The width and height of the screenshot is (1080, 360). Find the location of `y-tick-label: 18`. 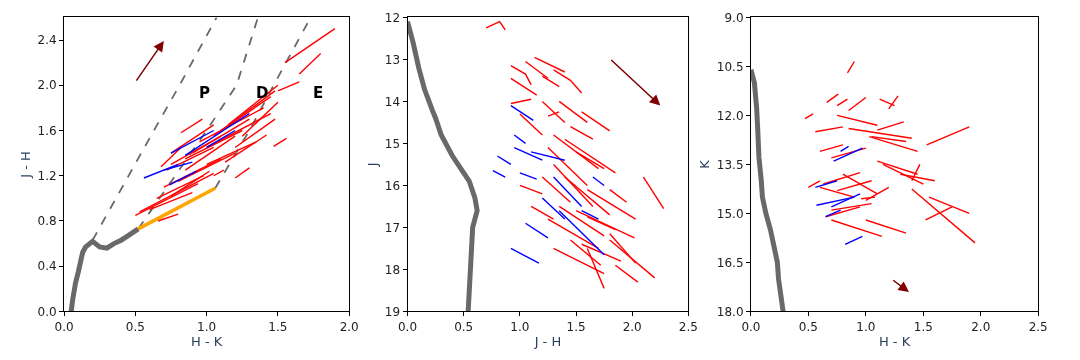

y-tick-label: 18 is located at coordinates (392, 269).